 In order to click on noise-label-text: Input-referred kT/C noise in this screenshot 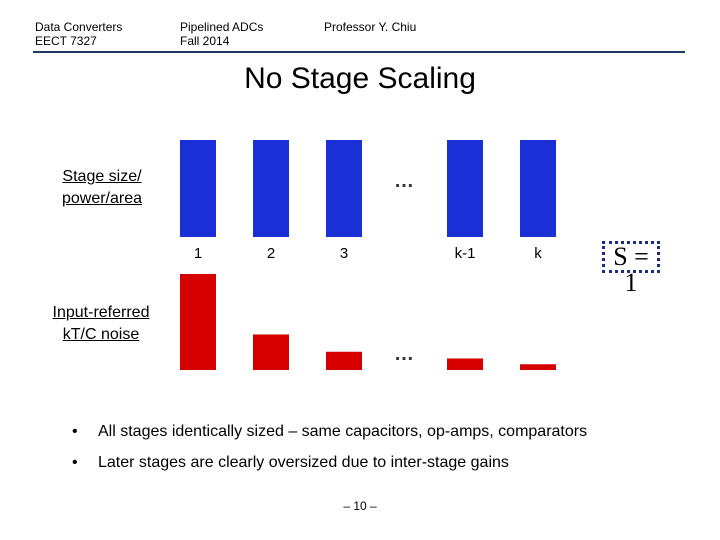, I will do `click(101, 323)`.